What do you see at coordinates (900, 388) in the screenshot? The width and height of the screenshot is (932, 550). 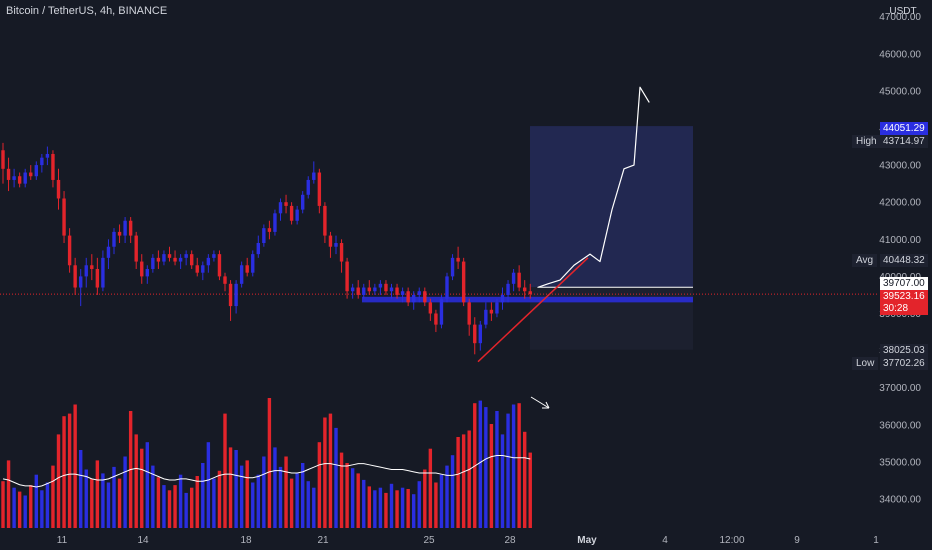 I see `y-tick-label: 37000.00` at bounding box center [900, 388].